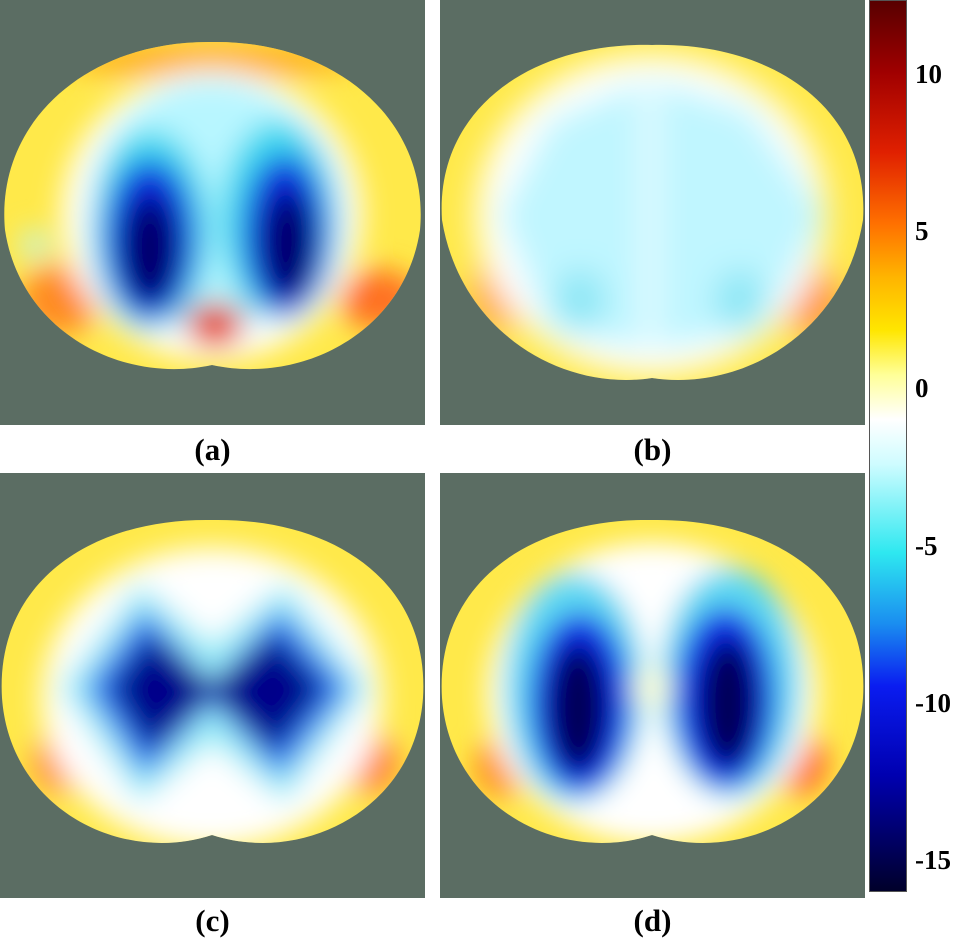  I want to click on colorbar-tick-label: -5, so click(926, 546).